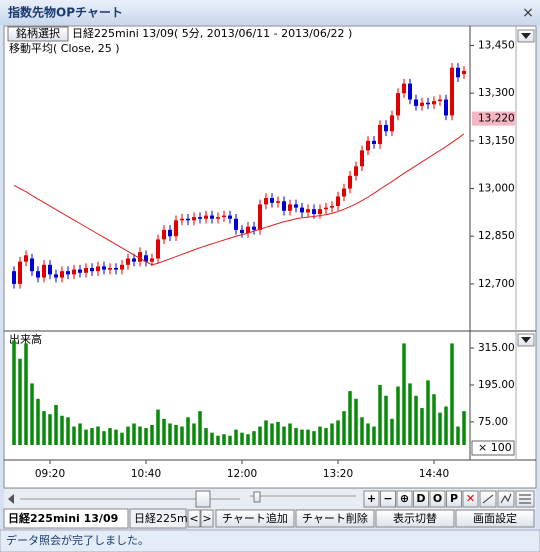 This screenshot has height=552, width=540. I want to click on tab-label: 日経225mi, so click(162, 518).